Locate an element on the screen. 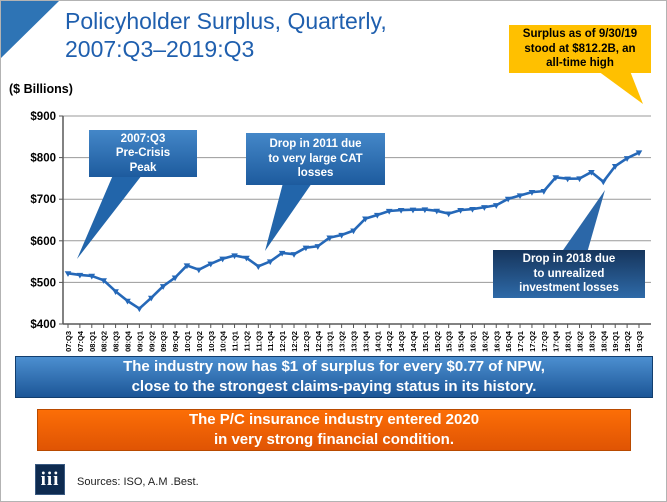 Image resolution: width=667 pixels, height=502 pixels. x-tick-label: 19:Q2 is located at coordinates (627, 341).